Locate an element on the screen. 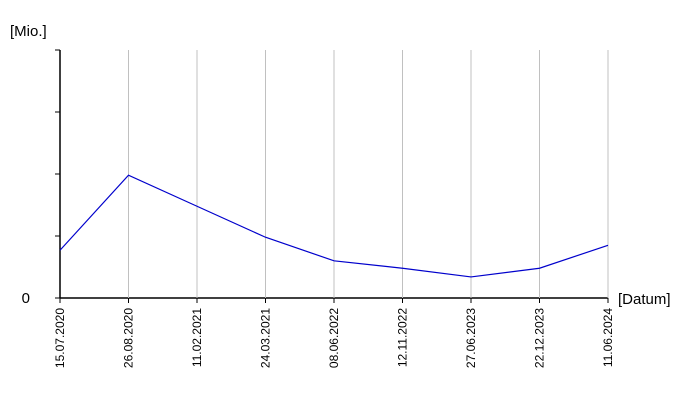 The height and width of the screenshot is (400, 700). x-tick-label: 08.06.2022 is located at coordinates (334, 338).